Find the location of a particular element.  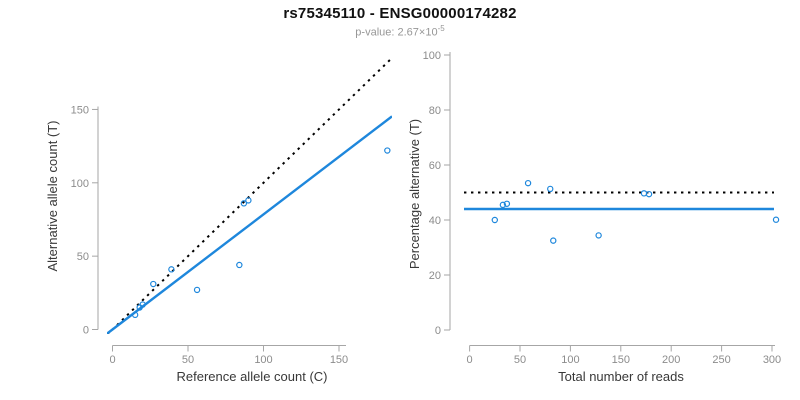

x-tick-label: 300 is located at coordinates (772, 360).